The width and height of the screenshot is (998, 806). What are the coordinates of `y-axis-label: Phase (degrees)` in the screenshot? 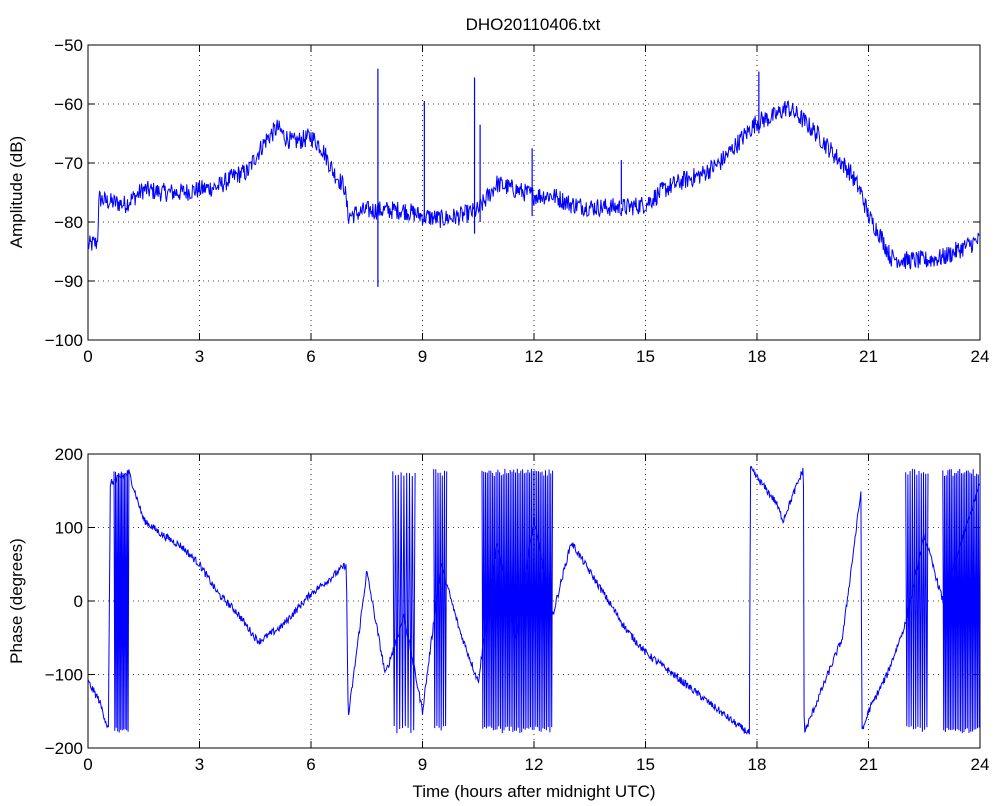 It's located at (16, 601).